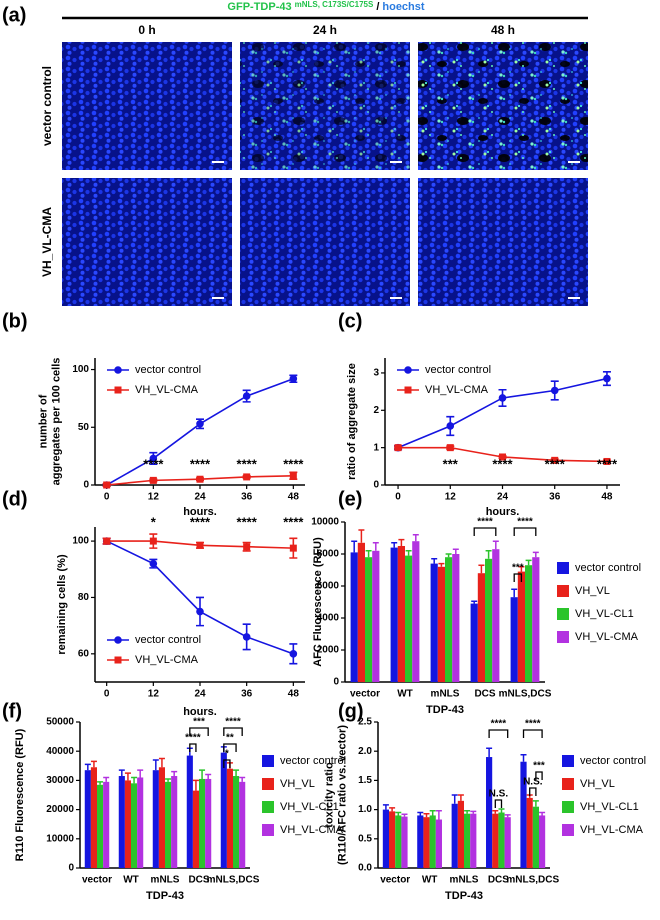 The width and height of the screenshot is (660, 920). I want to click on x-tick-label: 0, so click(107, 694).